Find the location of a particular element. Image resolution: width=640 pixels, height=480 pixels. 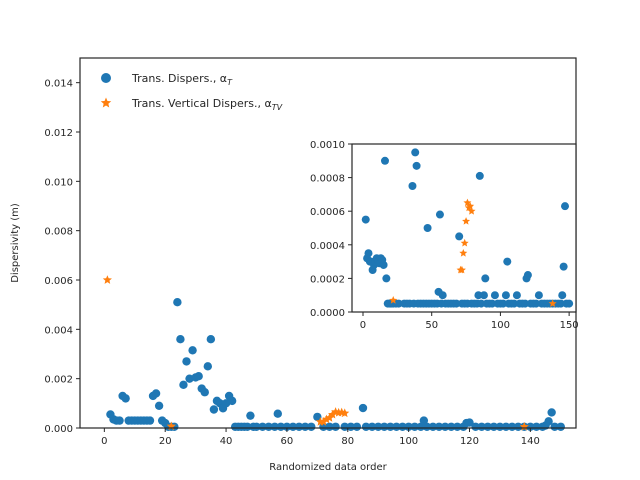

main-y-tick-label: 0.010 is located at coordinates (58, 182).